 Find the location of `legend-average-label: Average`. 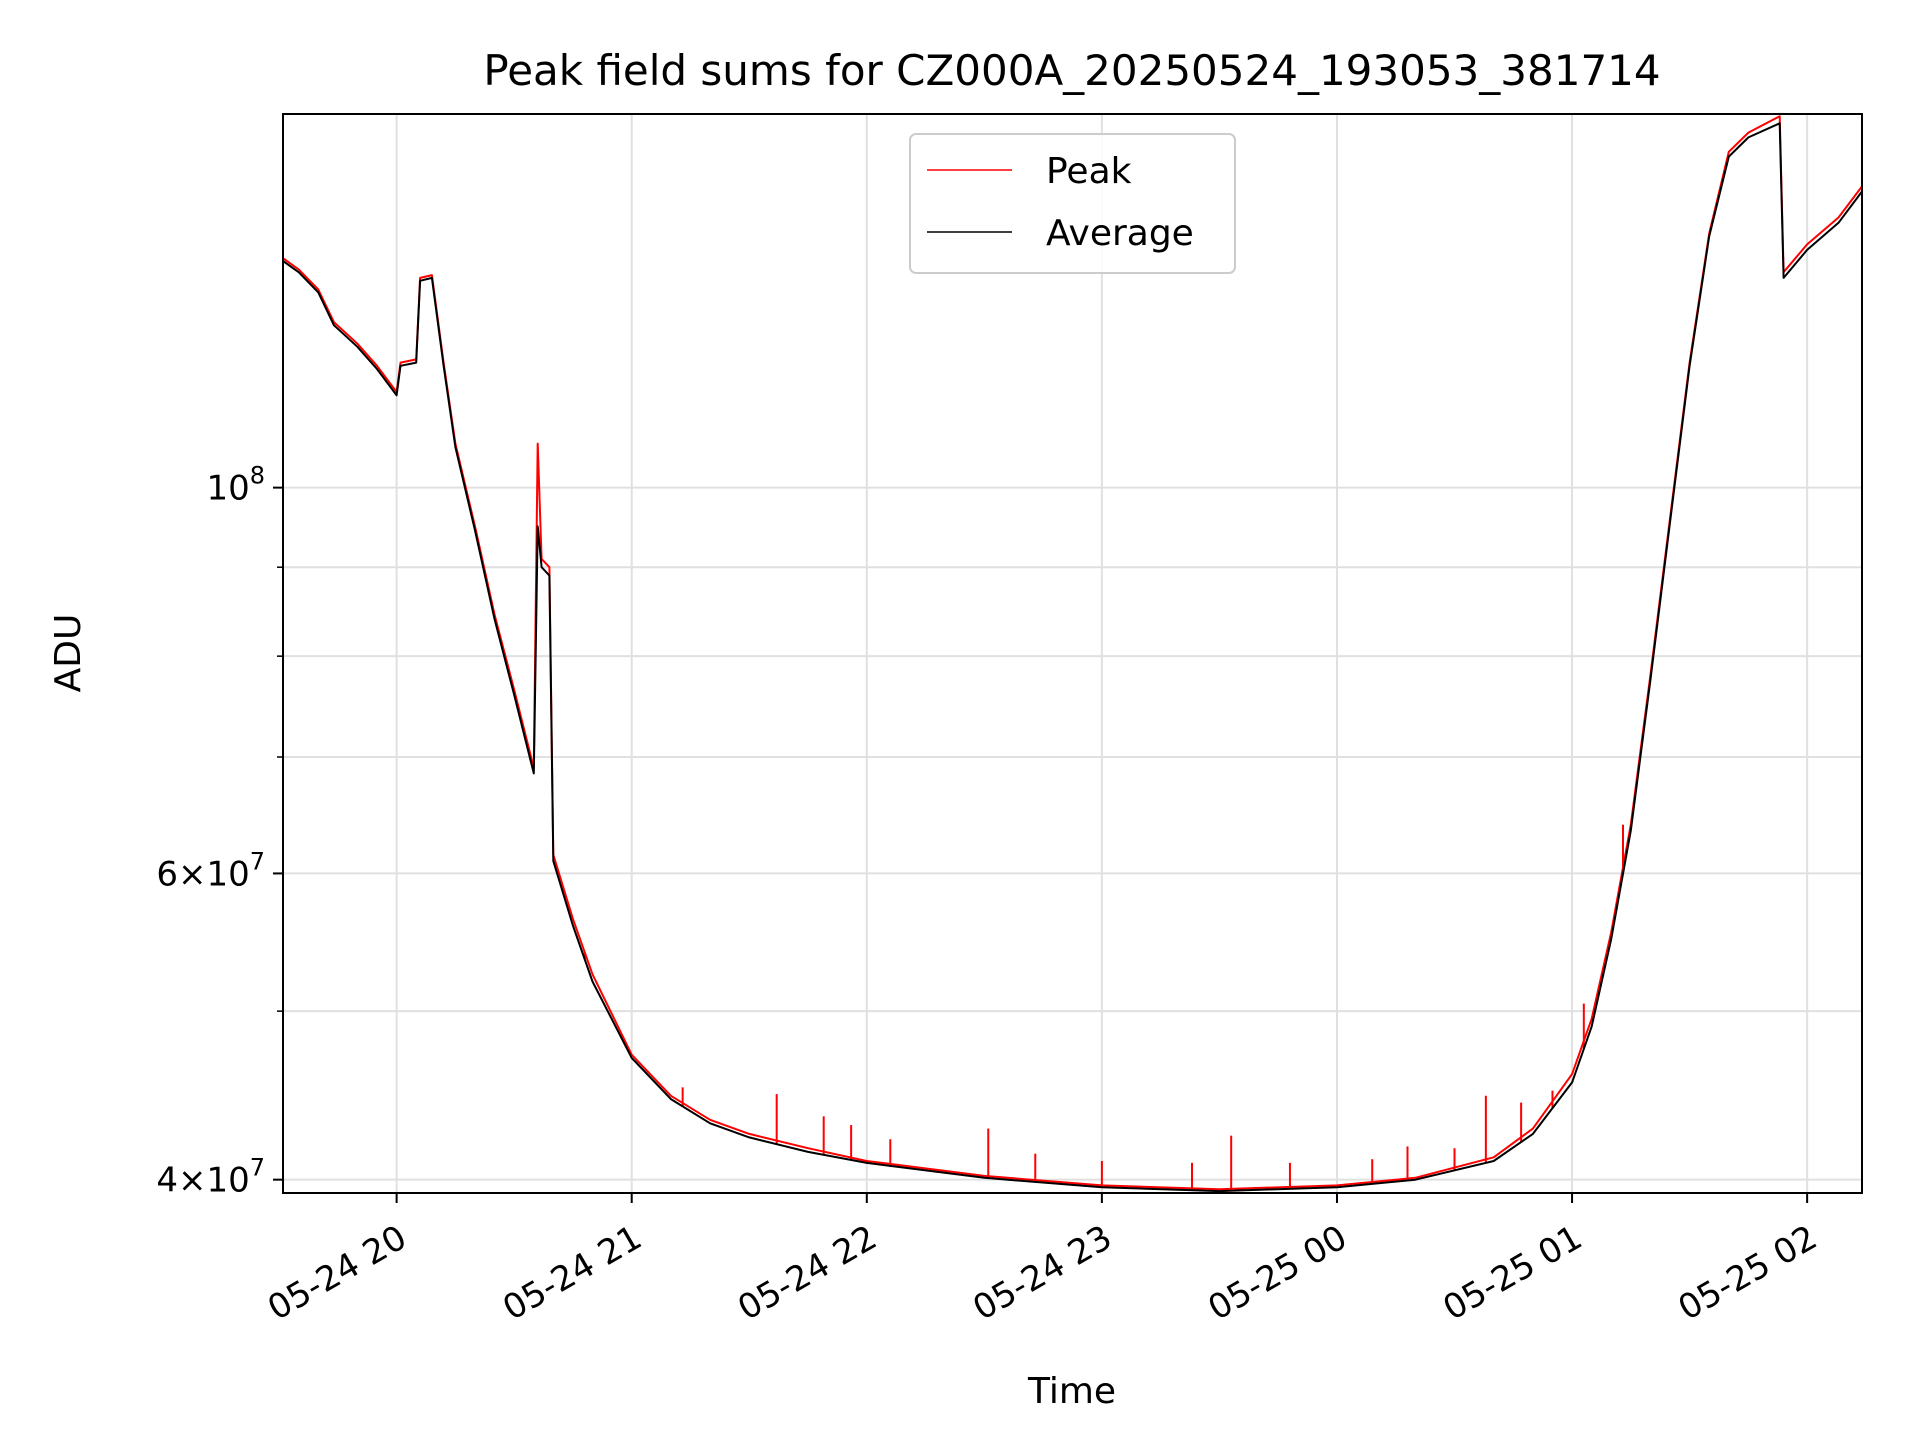

legend-average-label: Average is located at coordinates (1120, 233).